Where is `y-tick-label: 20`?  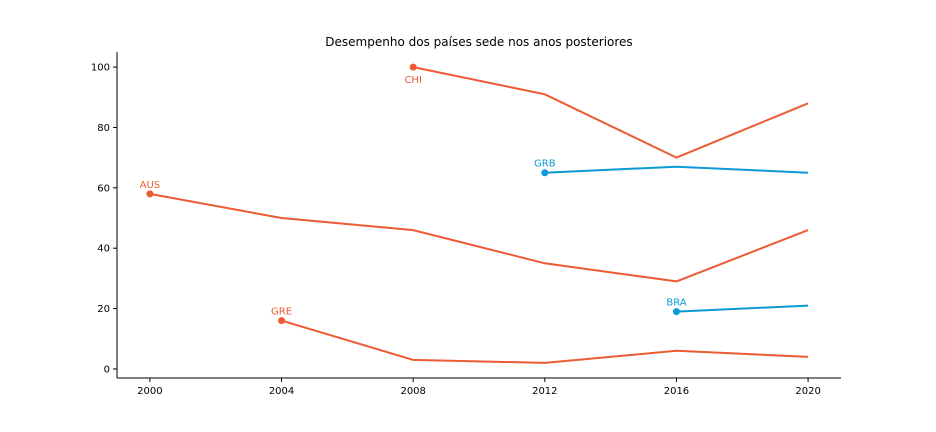 y-tick-label: 20 is located at coordinates (103, 309).